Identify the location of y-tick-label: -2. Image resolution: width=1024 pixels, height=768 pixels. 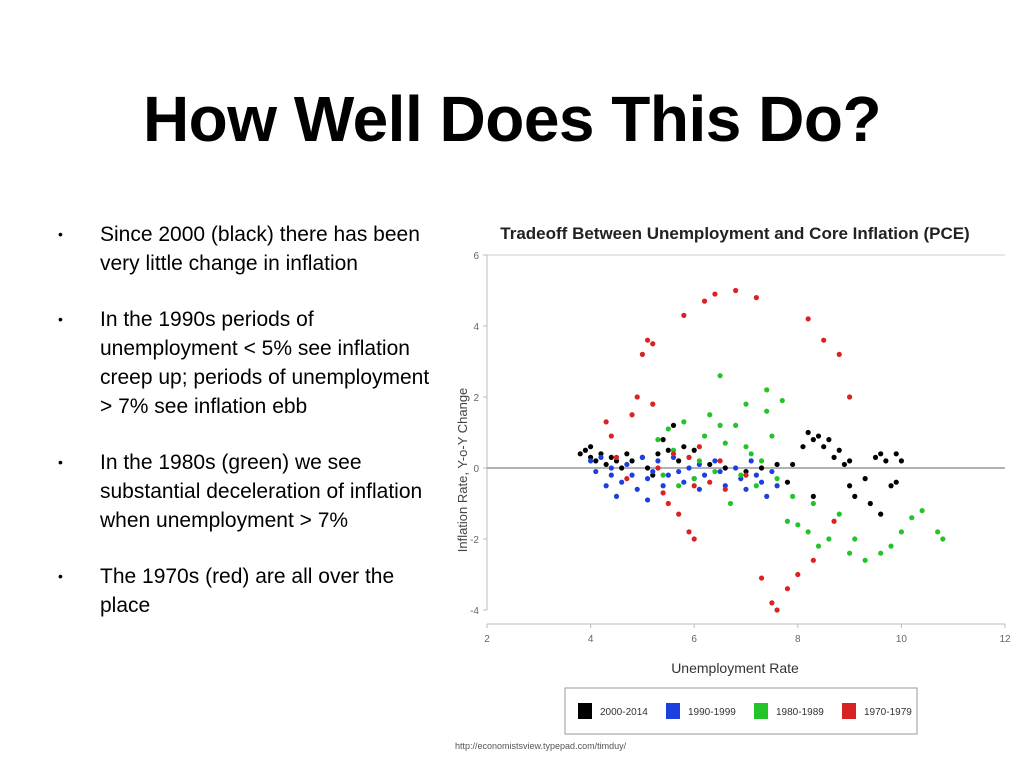
(474, 540).